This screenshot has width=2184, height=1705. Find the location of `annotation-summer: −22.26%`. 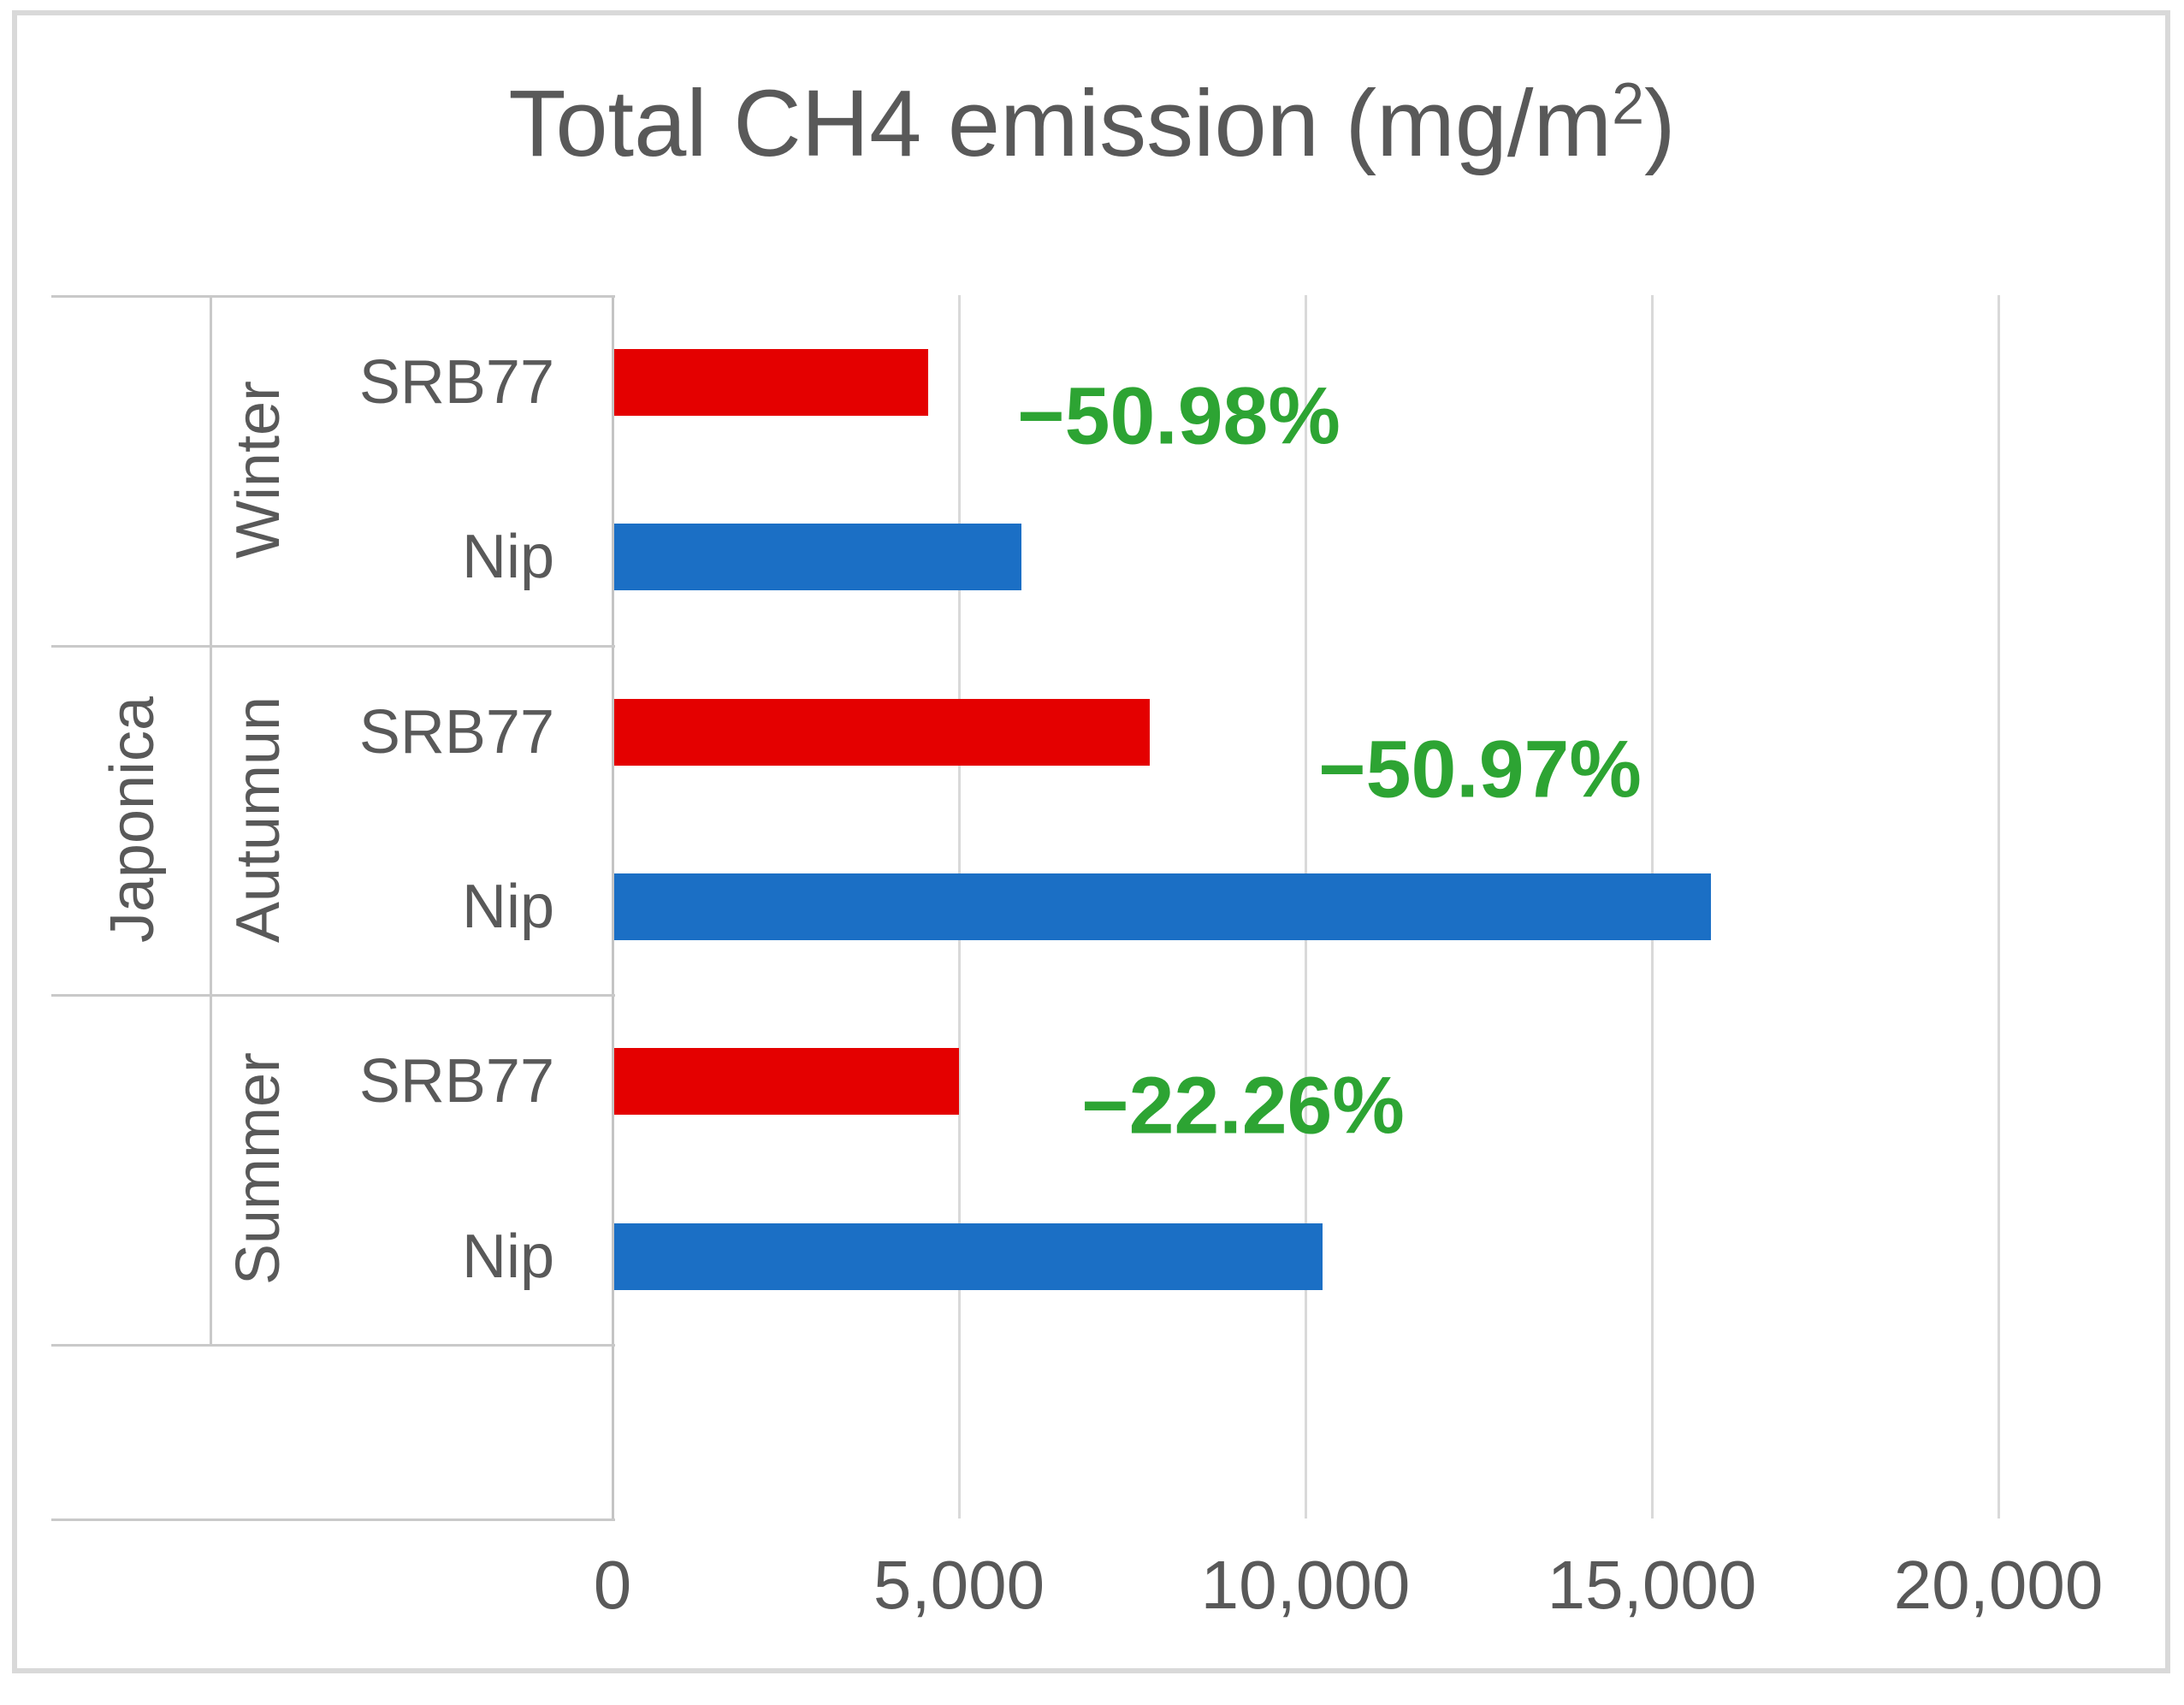

annotation-summer: −22.26% is located at coordinates (1243, 1105).